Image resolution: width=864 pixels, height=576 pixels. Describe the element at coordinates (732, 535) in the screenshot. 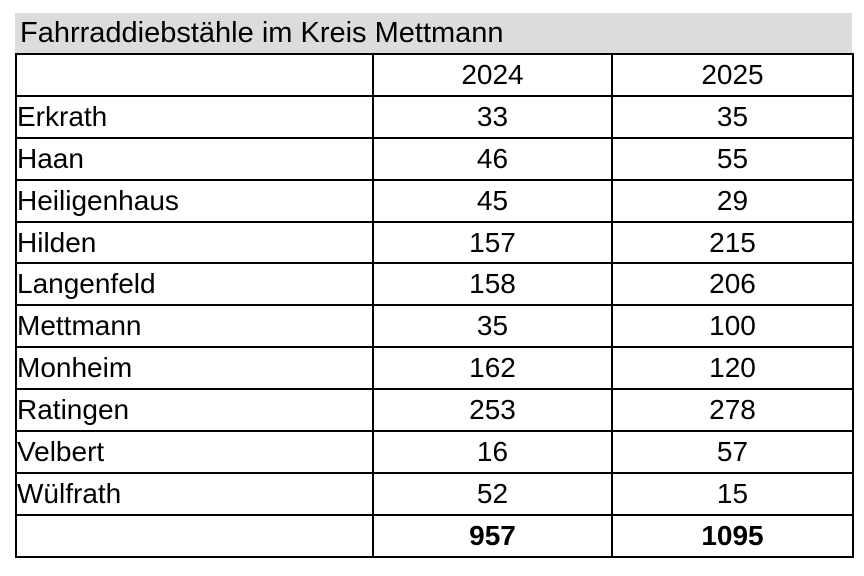

I see `total-2025-cell: 1095` at that location.